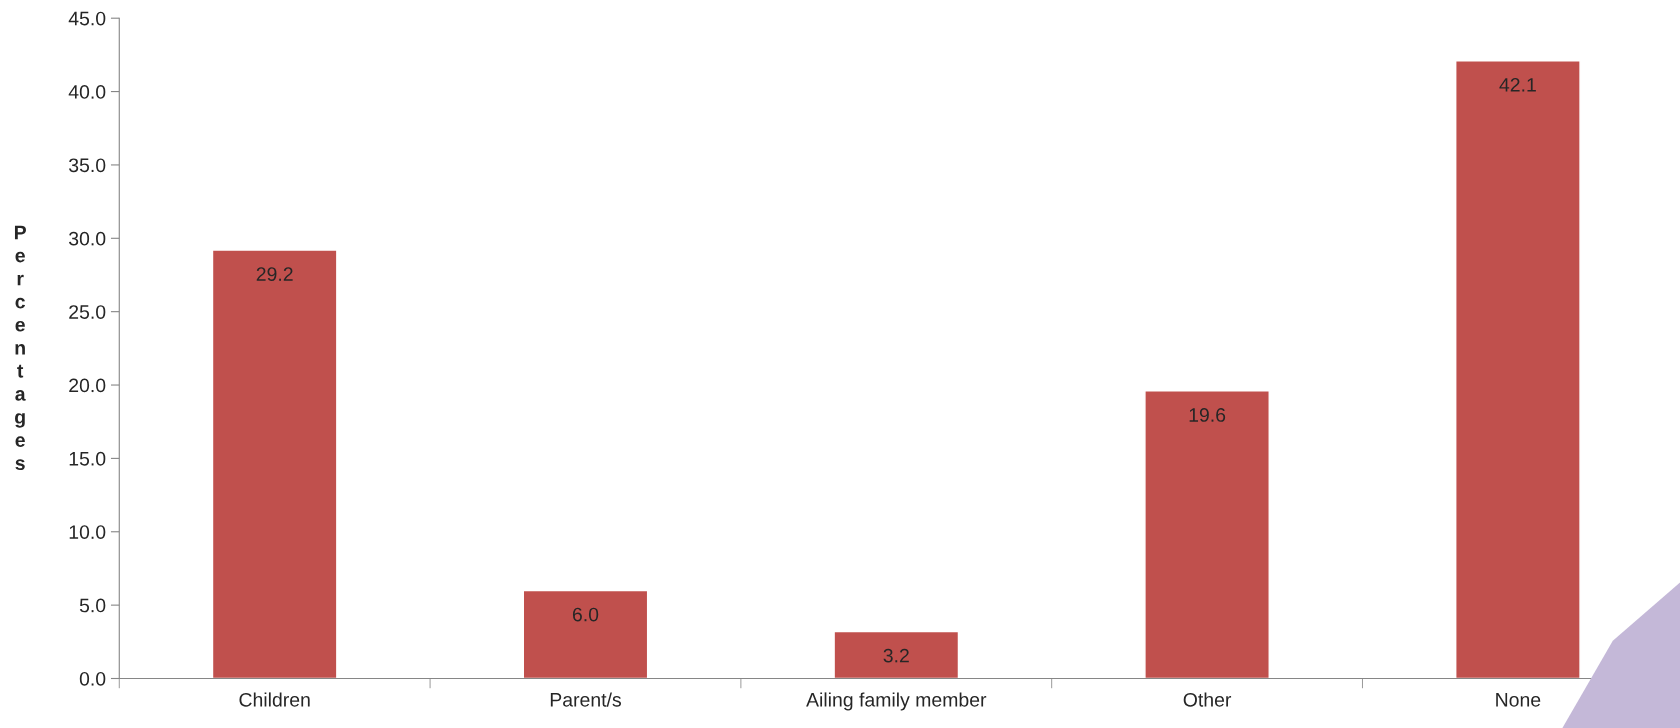  What do you see at coordinates (87, 92) in the screenshot?
I see `y-tick-label: 40.0` at bounding box center [87, 92].